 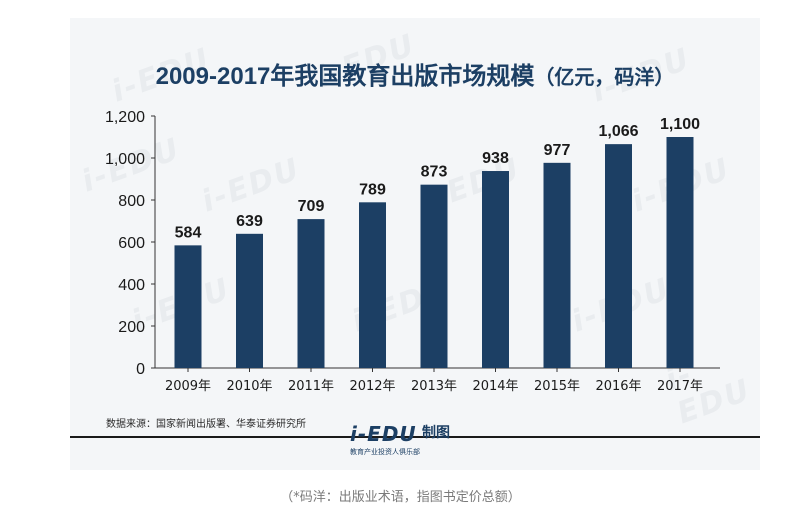 What do you see at coordinates (618, 386) in the screenshot?
I see `x-tick-label: 2016年` at bounding box center [618, 386].